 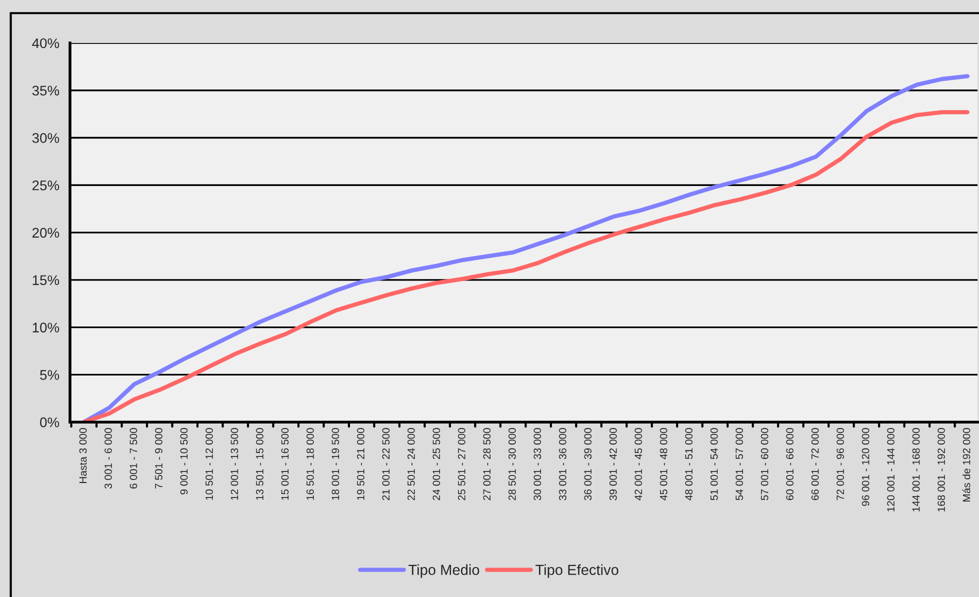 What do you see at coordinates (134, 458) in the screenshot?
I see `x-tick-label: 6 001 - 7 500` at bounding box center [134, 458].